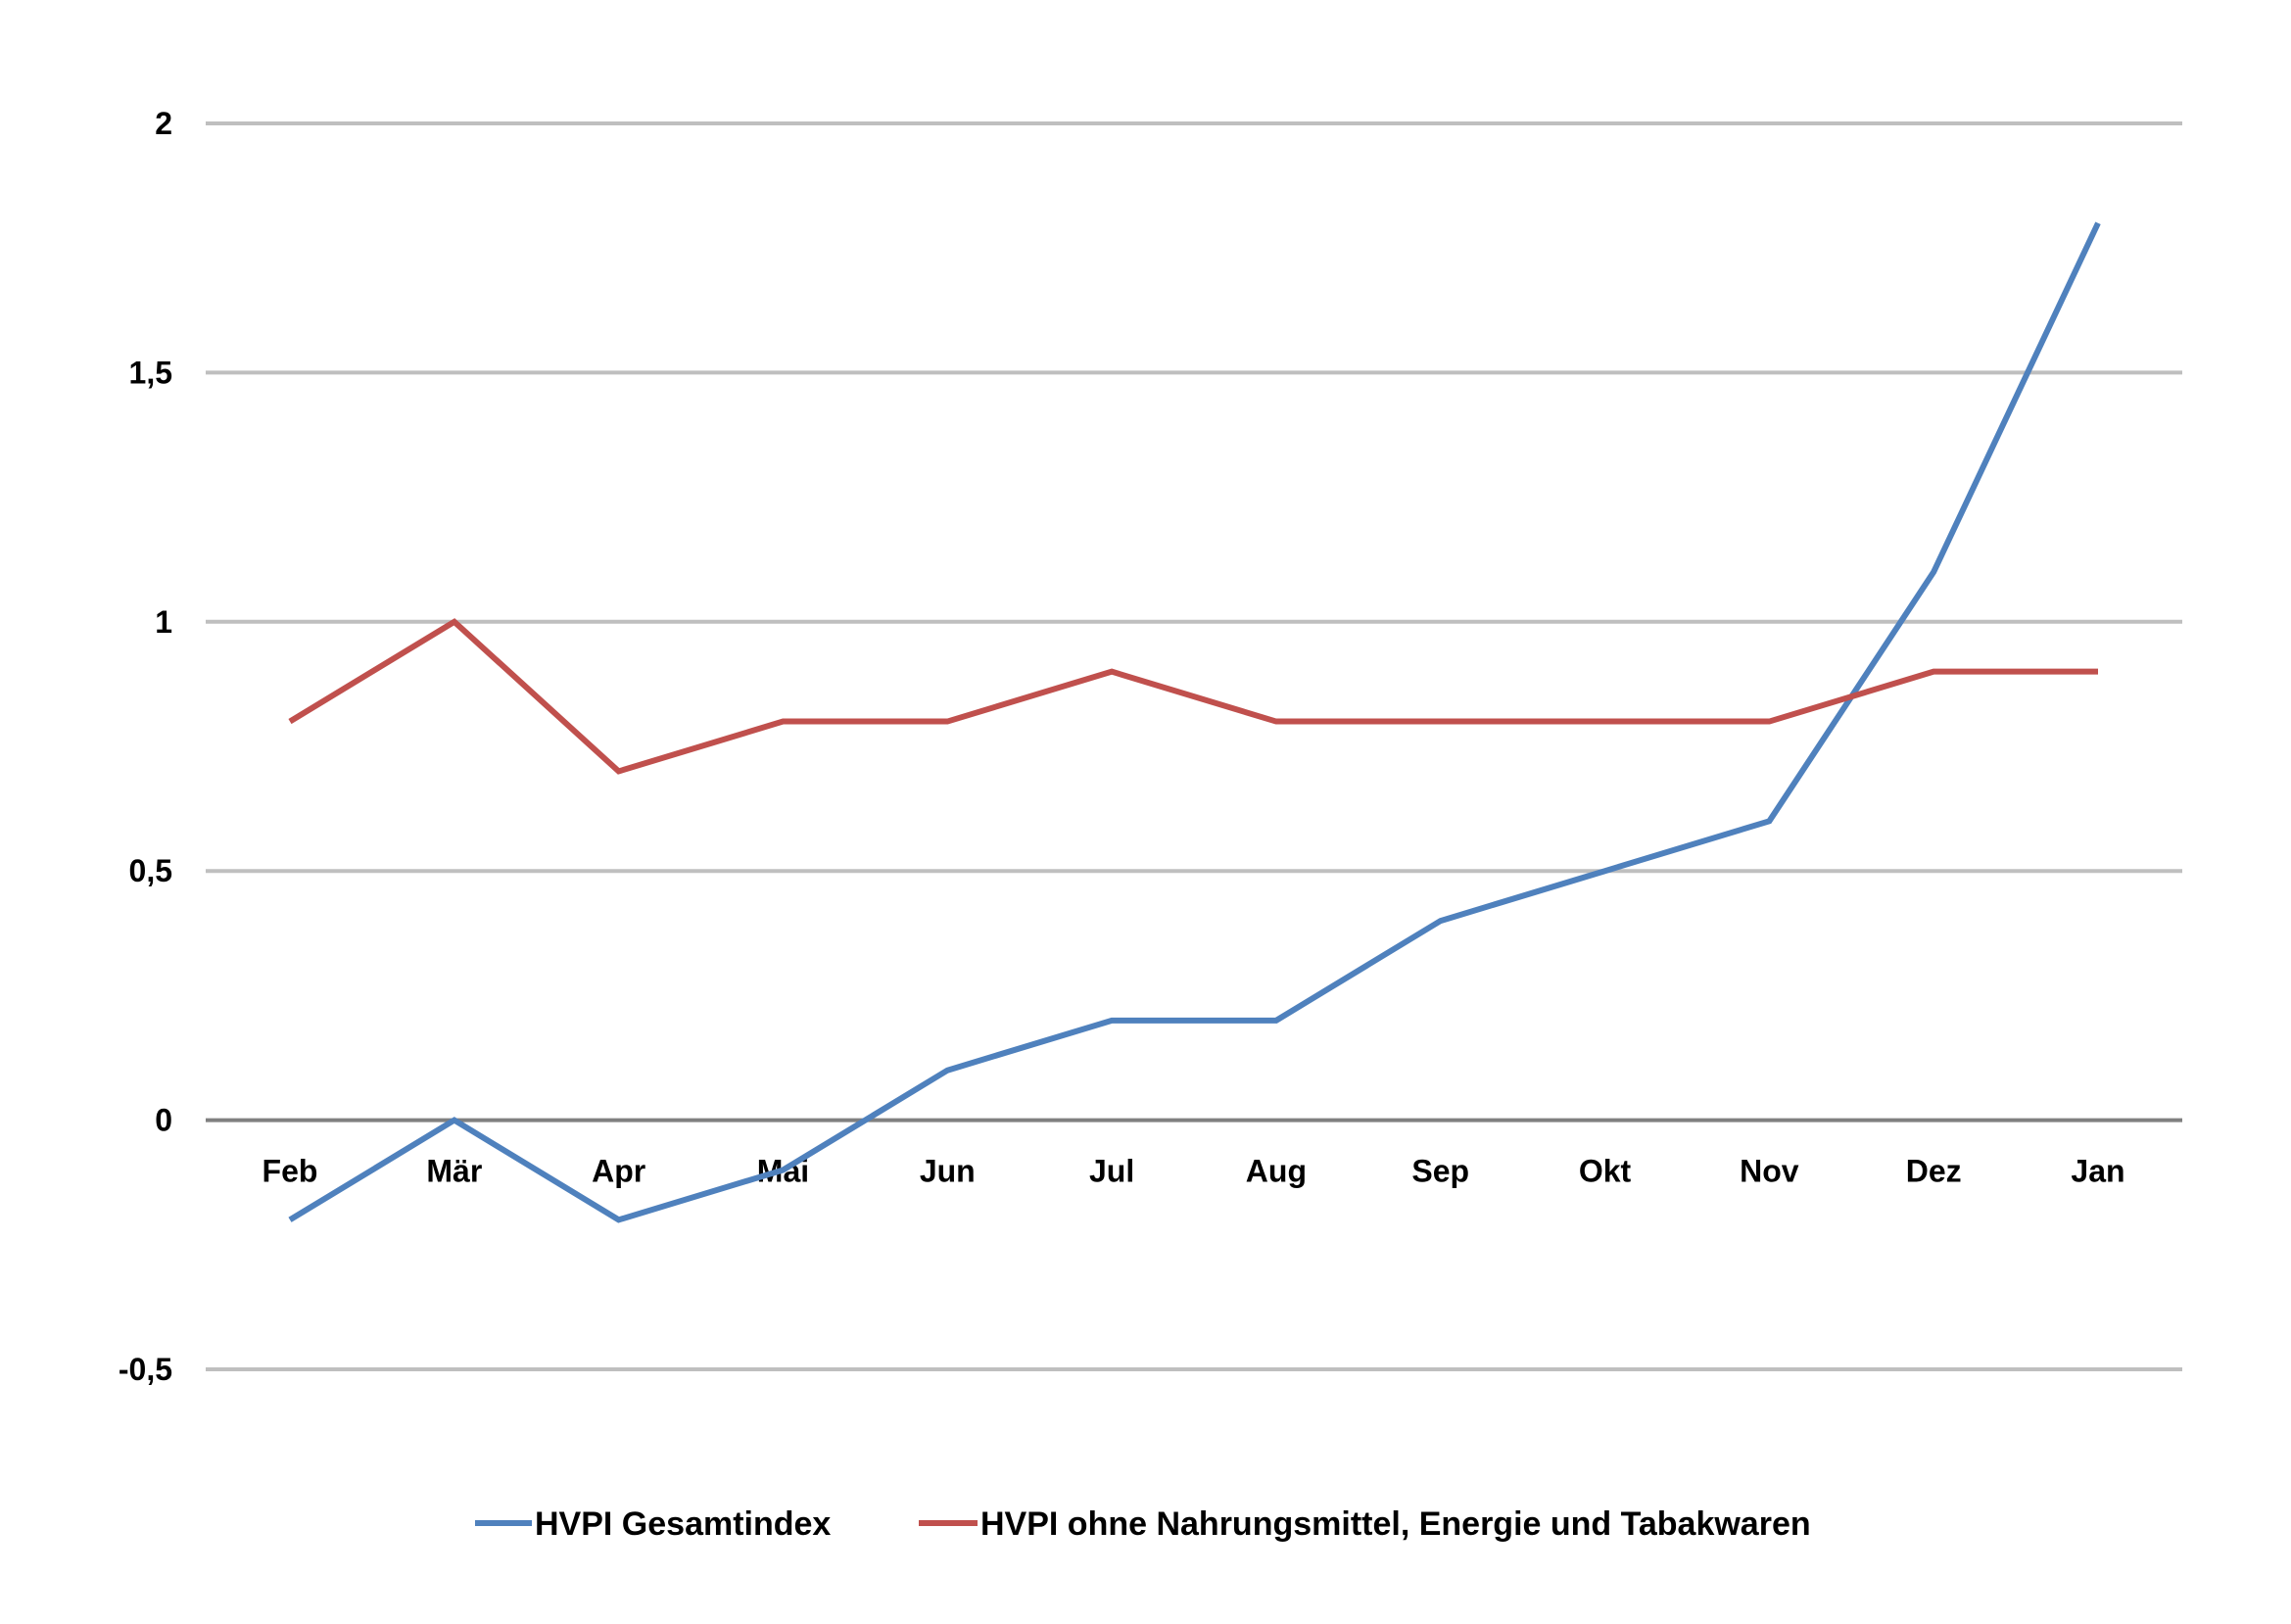 Image resolution: width=2291 pixels, height=1624 pixels. Describe the element at coordinates (150, 870) in the screenshot. I see `y-tick-label: 0,5` at that location.